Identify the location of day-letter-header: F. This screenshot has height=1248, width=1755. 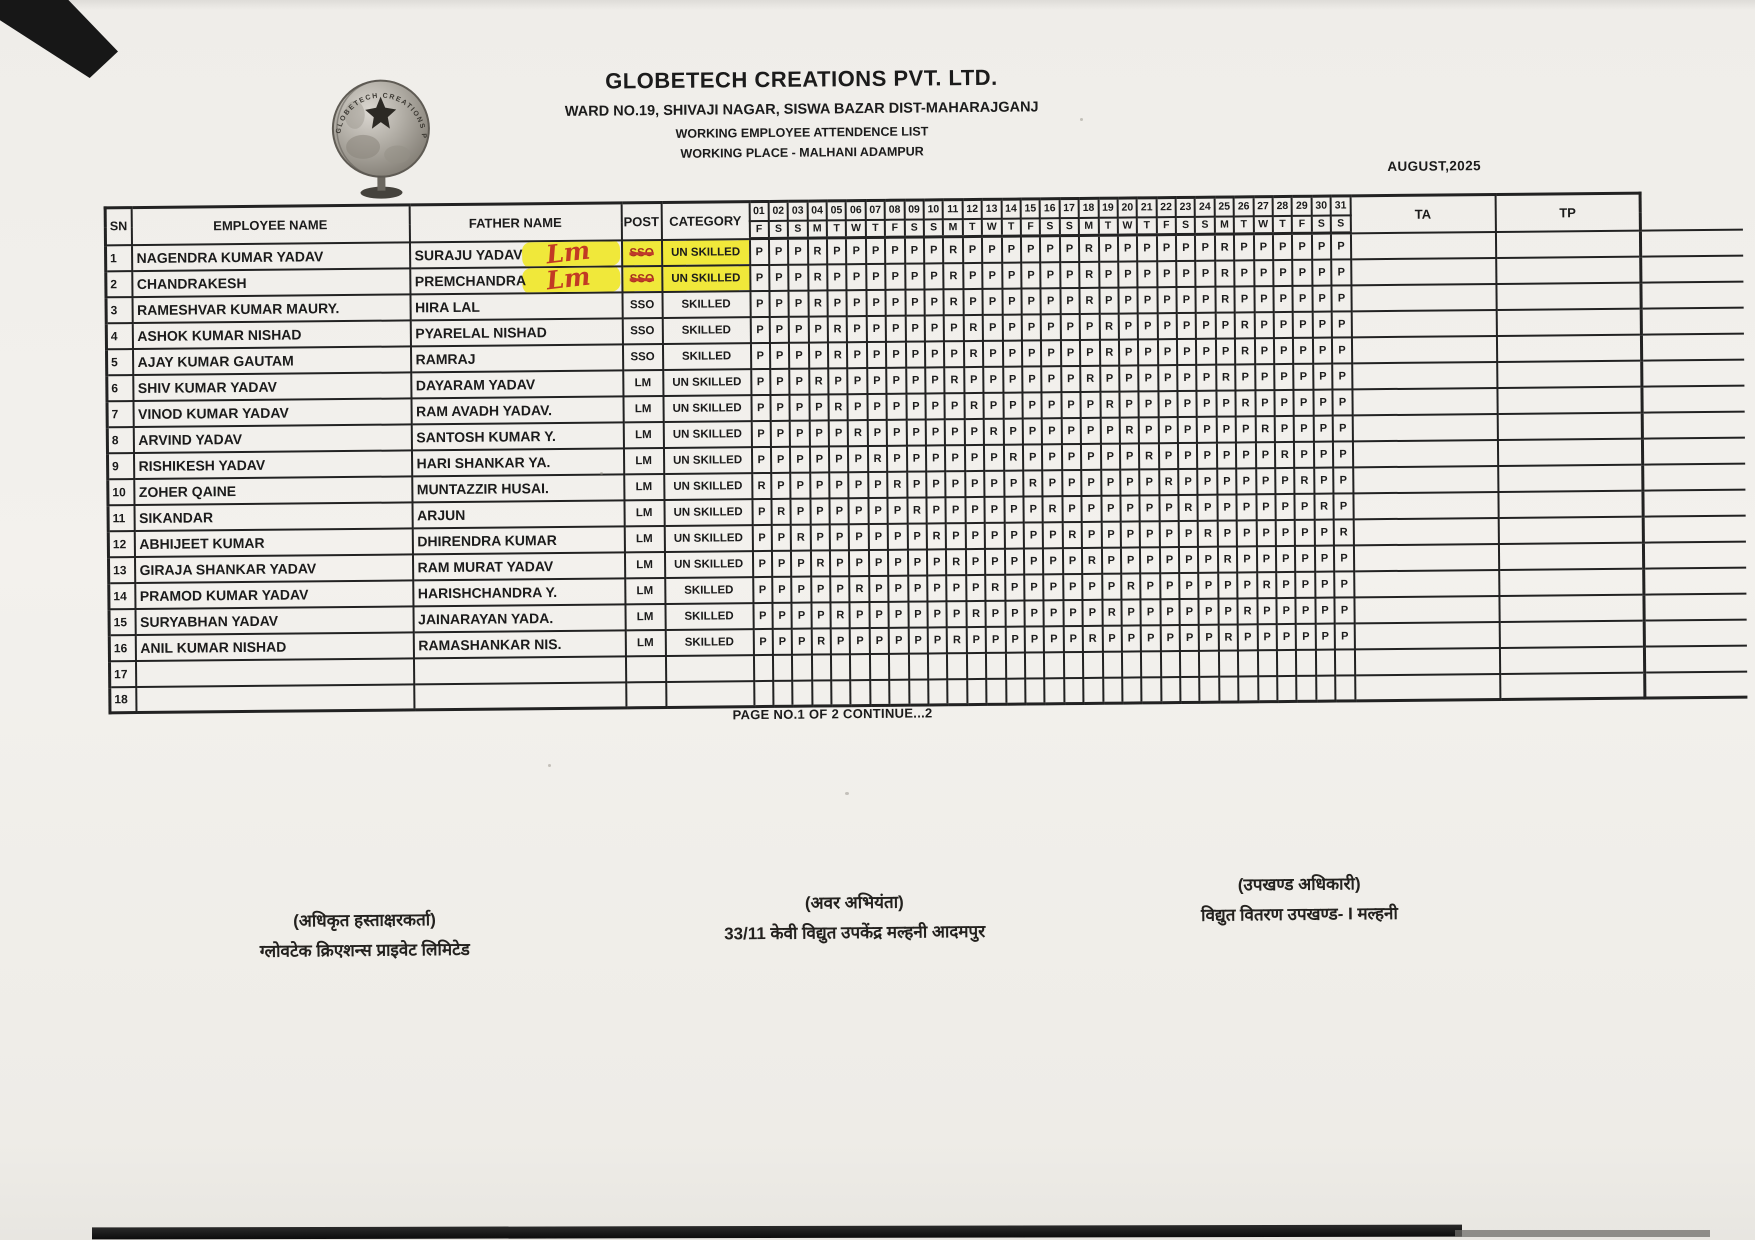
(895, 228).